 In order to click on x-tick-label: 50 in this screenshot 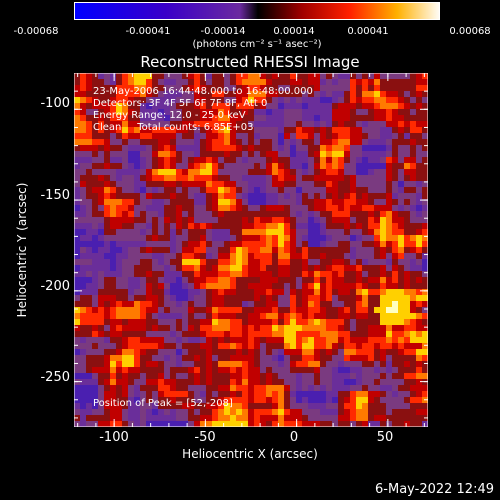, I will do `click(385, 437)`.